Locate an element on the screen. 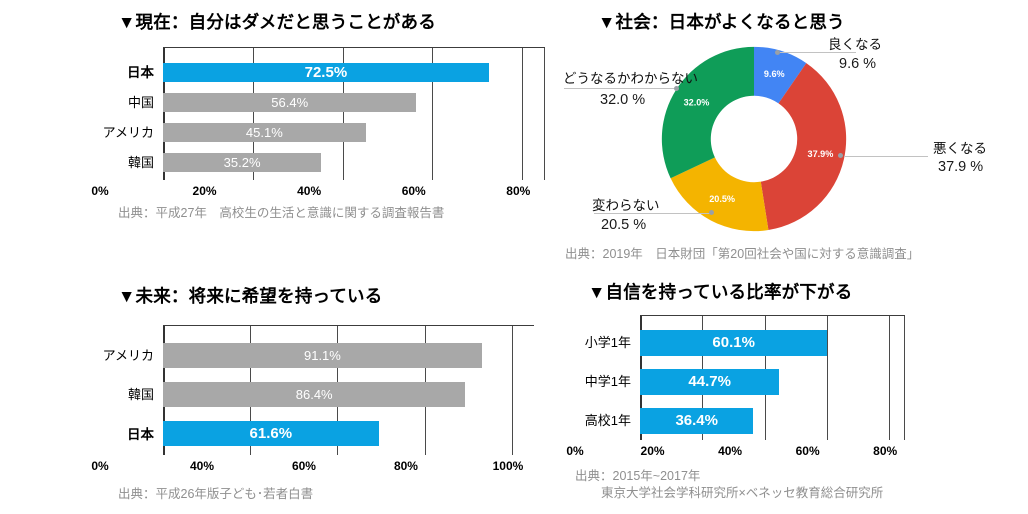 The height and width of the screenshot is (514, 1028). donut-chart: 9.6% 37.9% 20.5% 32.0% is located at coordinates (754, 139).